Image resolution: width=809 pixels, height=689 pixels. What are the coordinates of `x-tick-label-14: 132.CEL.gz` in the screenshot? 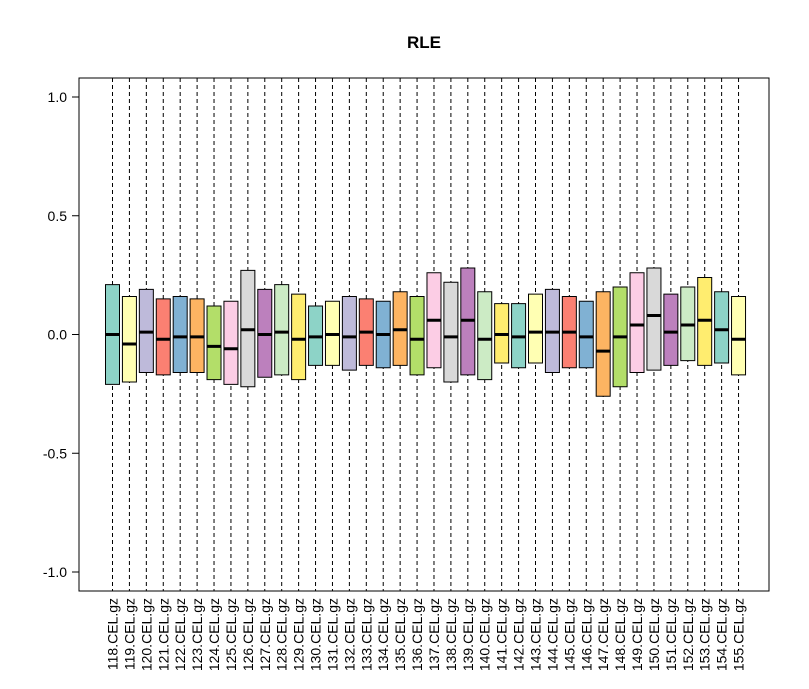 It's located at (349, 634).